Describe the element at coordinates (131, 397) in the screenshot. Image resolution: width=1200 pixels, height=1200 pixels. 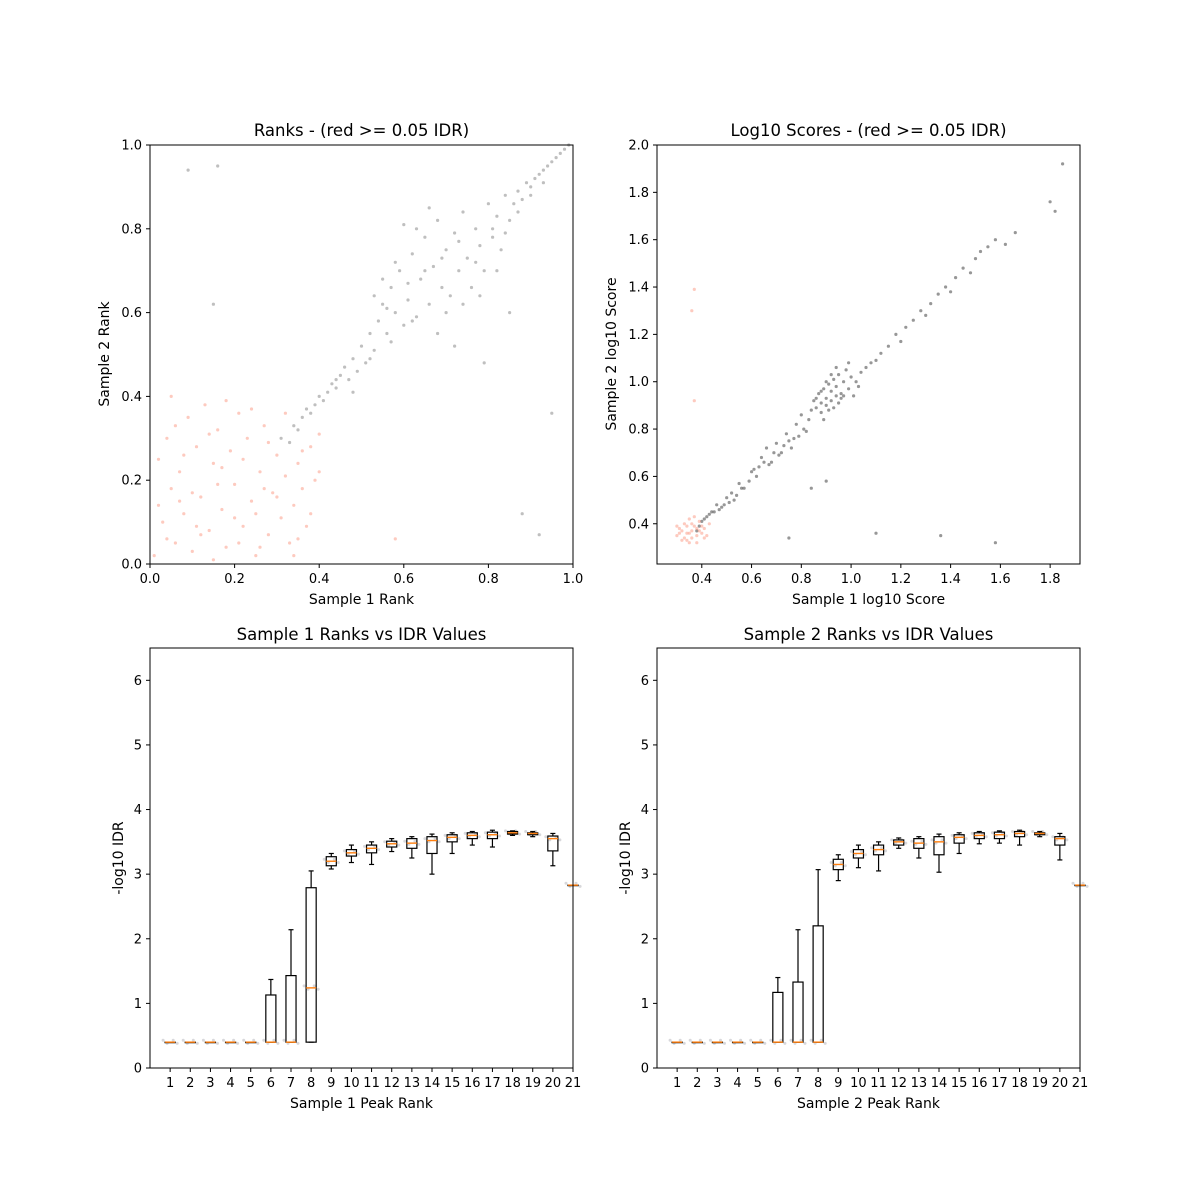
I see `y-tick-label: 0.4` at that location.